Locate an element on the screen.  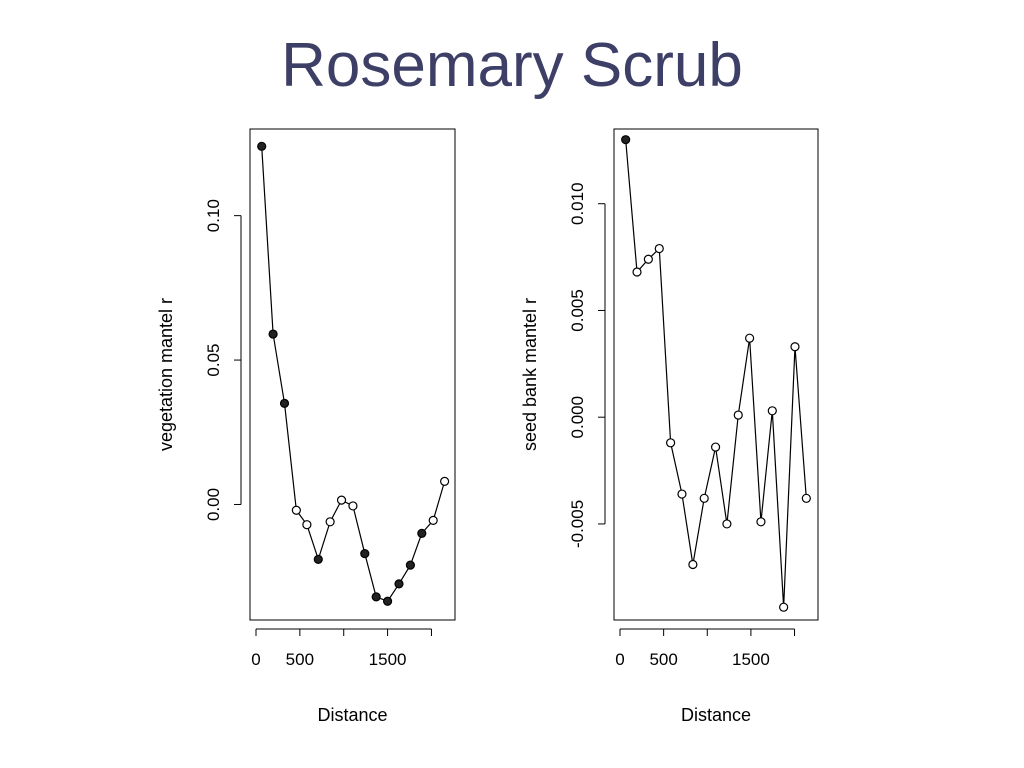
y-axis-label: vegetation mantel r is located at coordinates (166, 374).